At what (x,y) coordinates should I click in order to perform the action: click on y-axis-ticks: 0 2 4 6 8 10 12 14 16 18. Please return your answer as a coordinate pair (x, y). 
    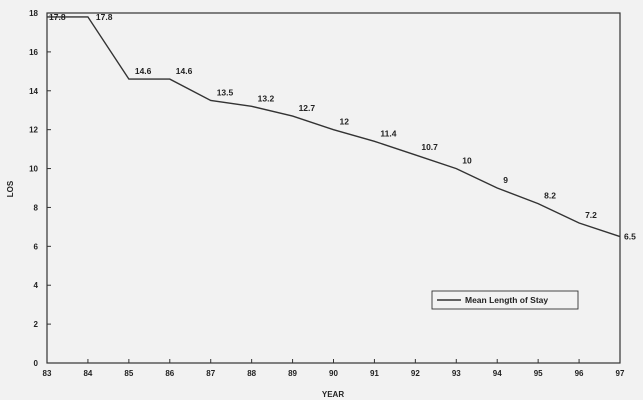
    Looking at the image, I should click on (40, 188).